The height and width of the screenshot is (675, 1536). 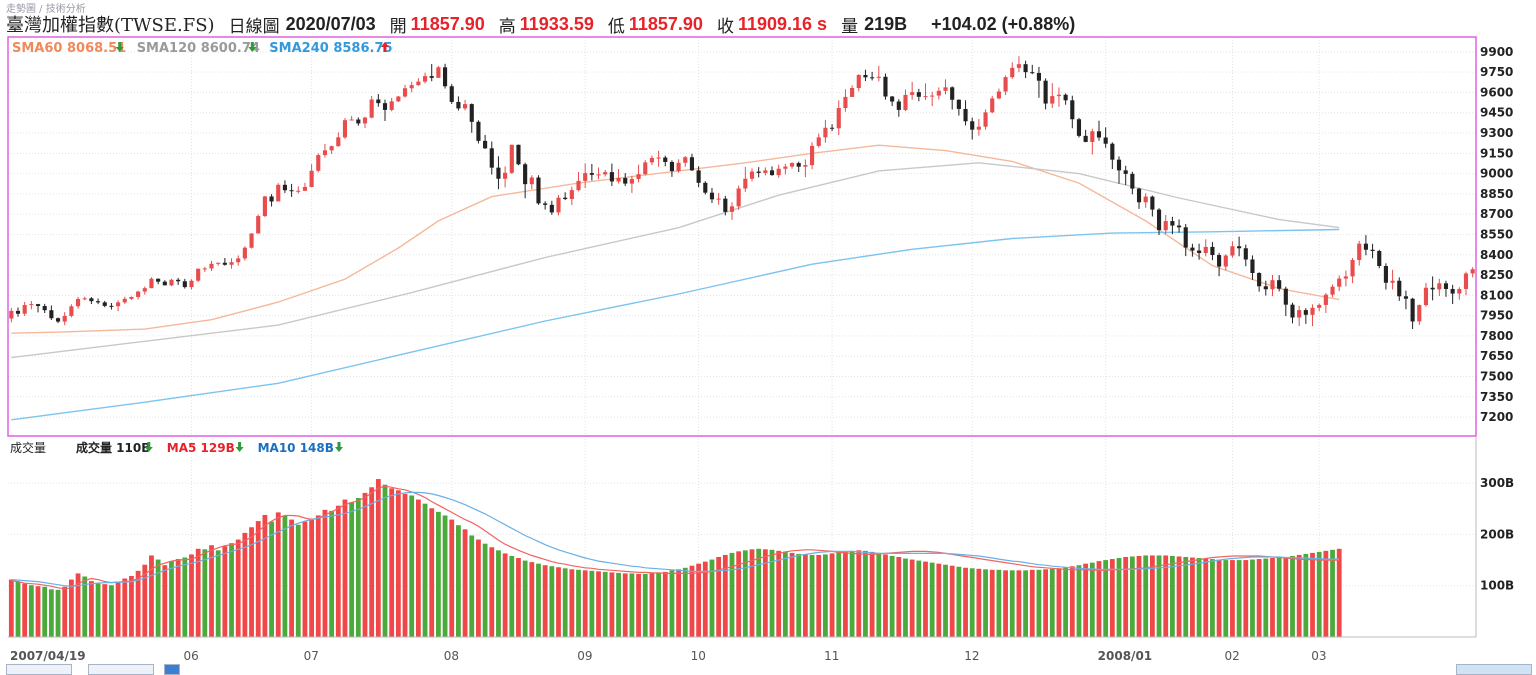 What do you see at coordinates (254, 26) in the screenshot?
I see `period-label: 日線圖` at bounding box center [254, 26].